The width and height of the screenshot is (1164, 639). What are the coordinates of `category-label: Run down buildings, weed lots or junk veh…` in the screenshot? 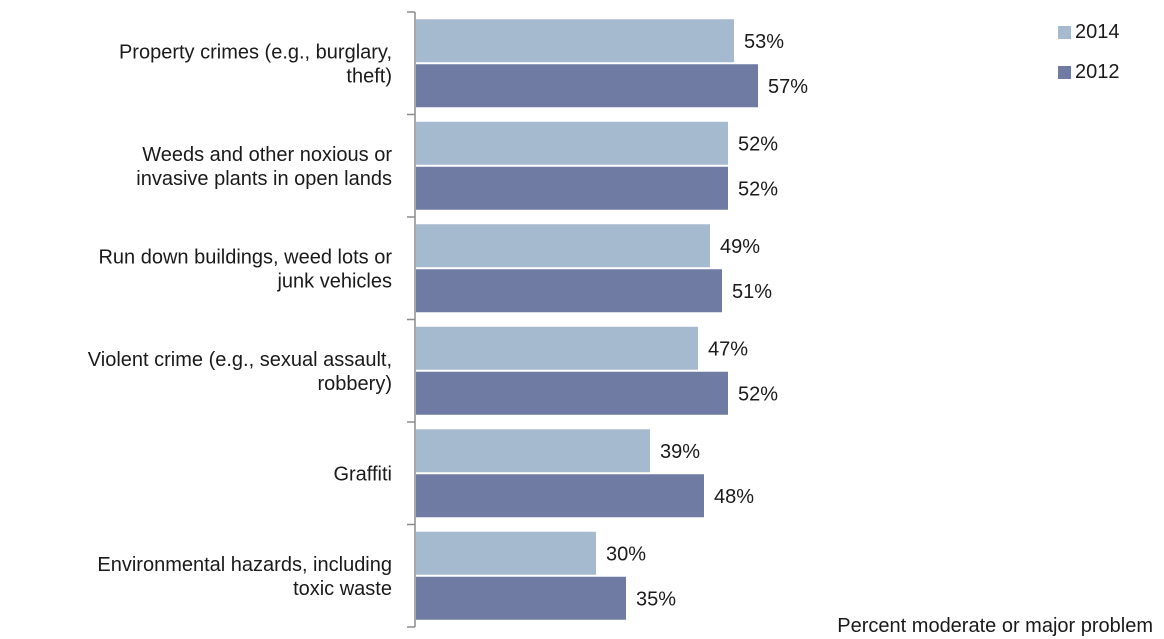 It's located at (245, 269).